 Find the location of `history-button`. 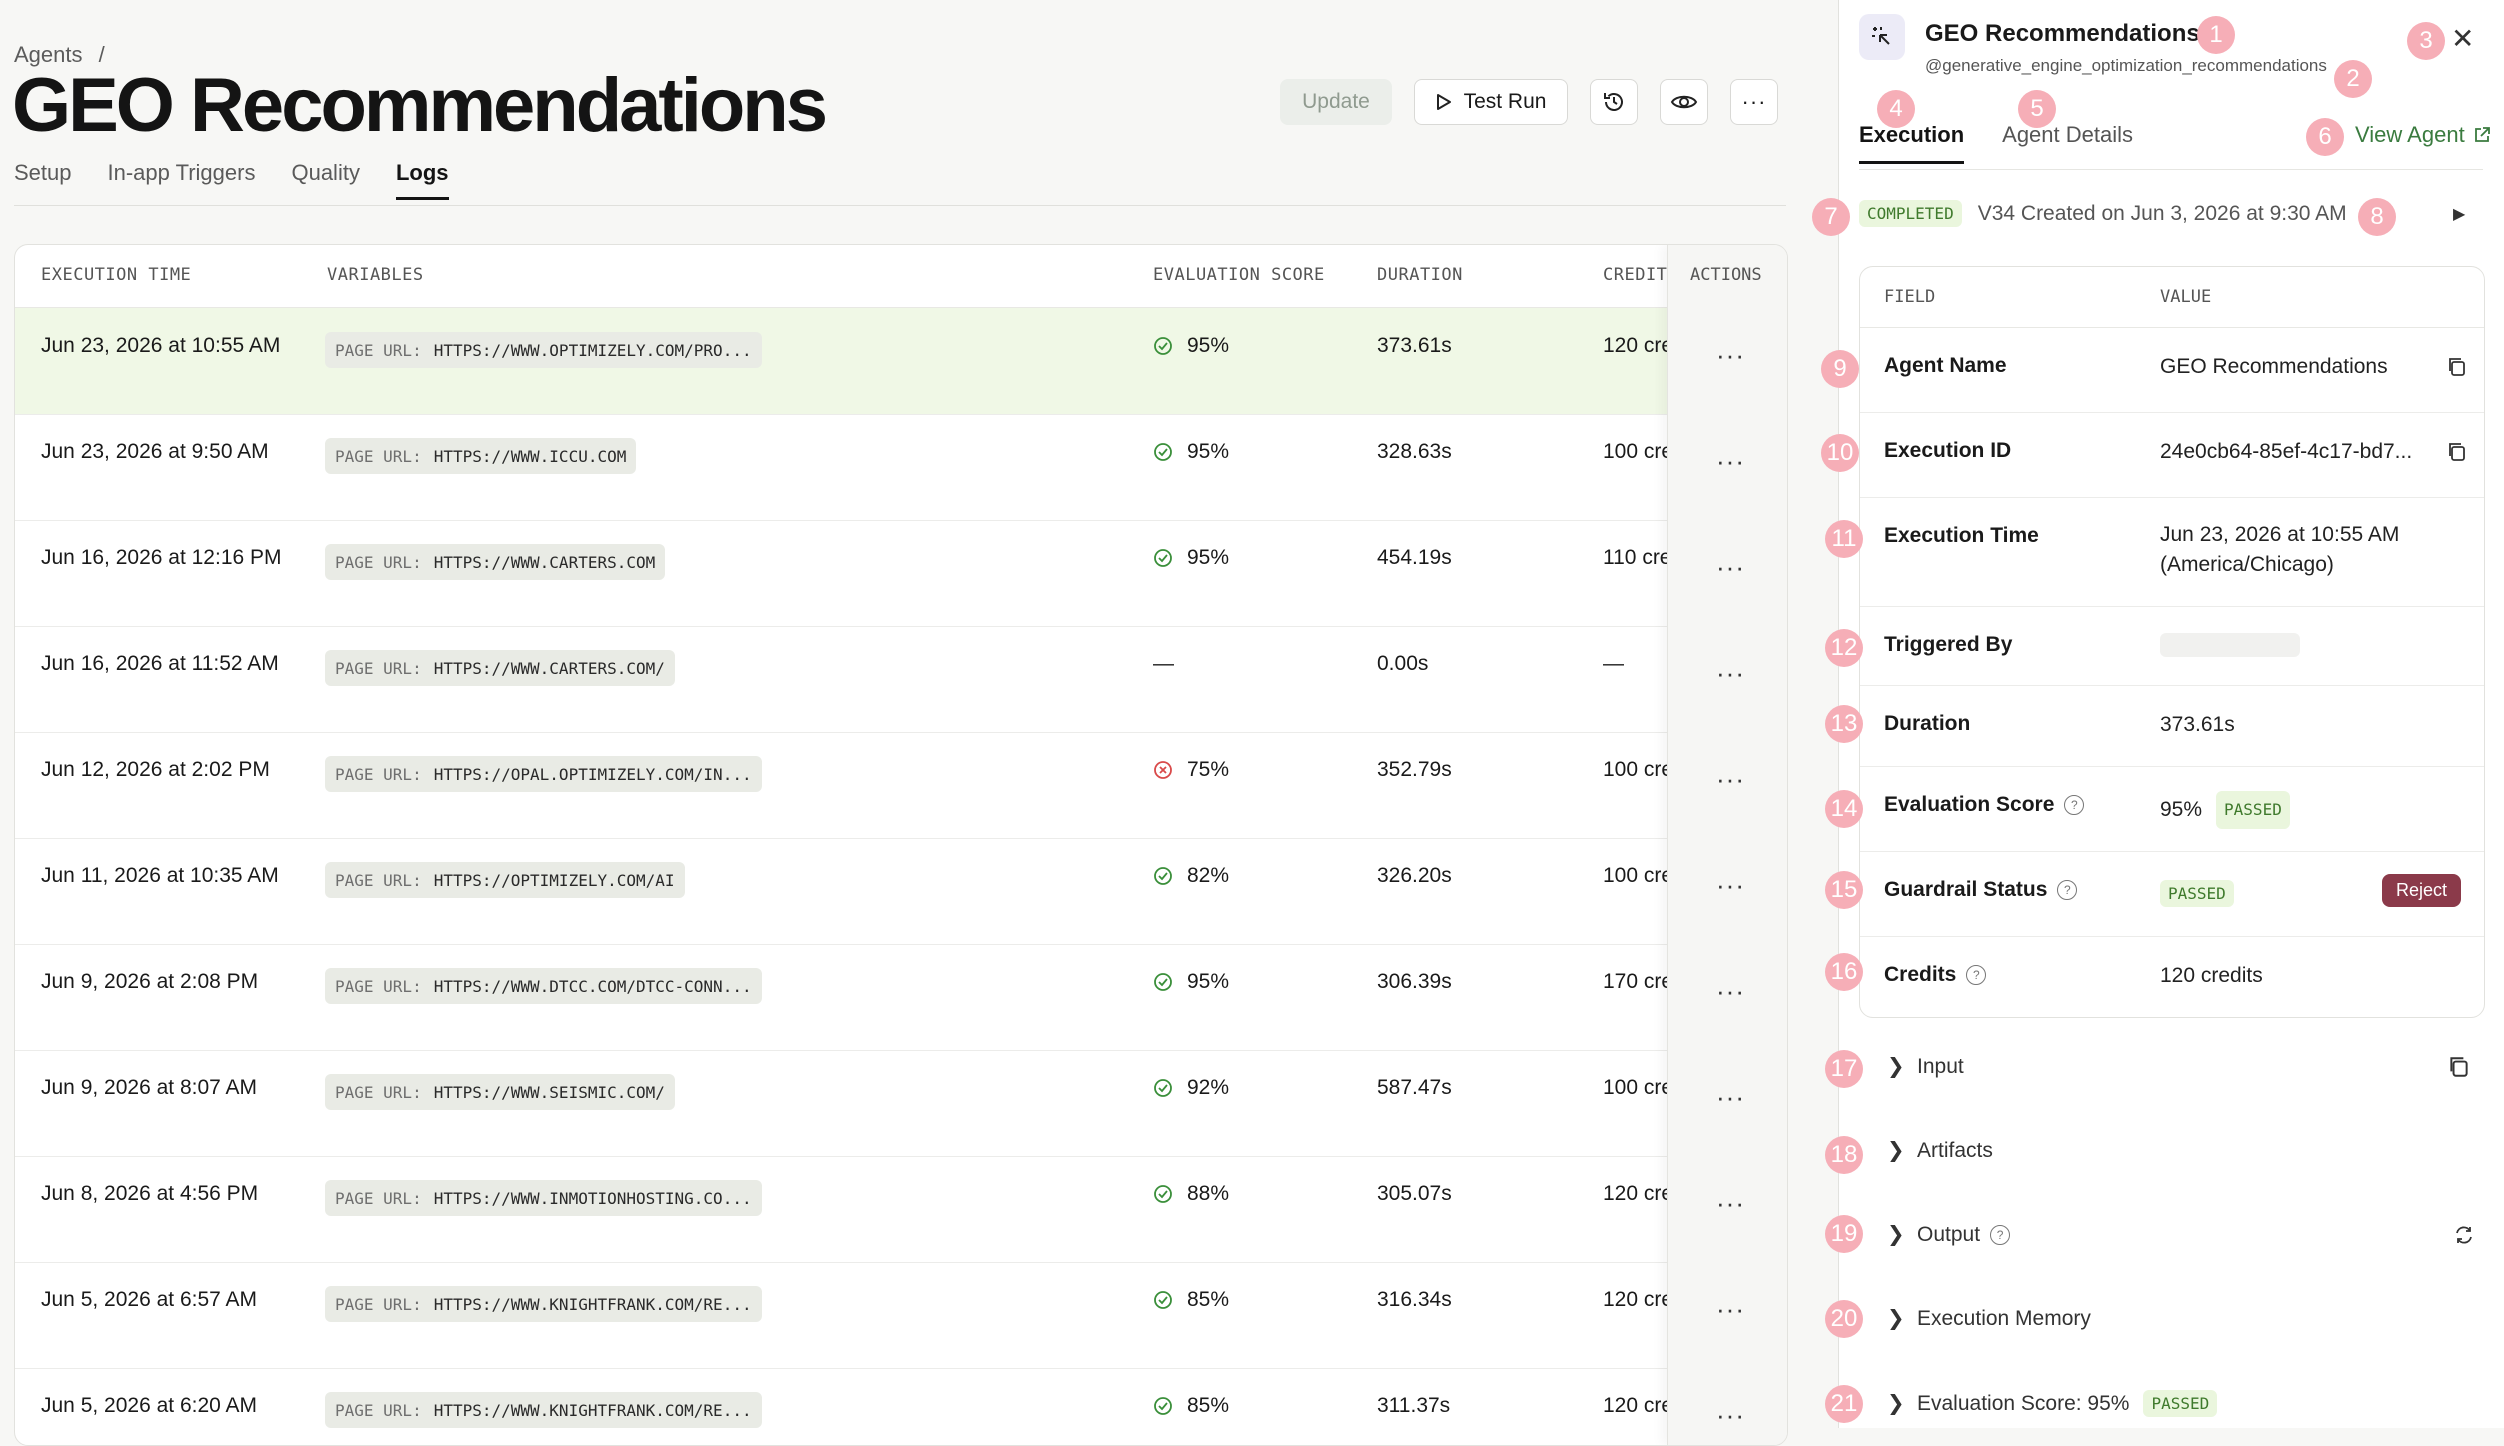

history-button is located at coordinates (1614, 102).